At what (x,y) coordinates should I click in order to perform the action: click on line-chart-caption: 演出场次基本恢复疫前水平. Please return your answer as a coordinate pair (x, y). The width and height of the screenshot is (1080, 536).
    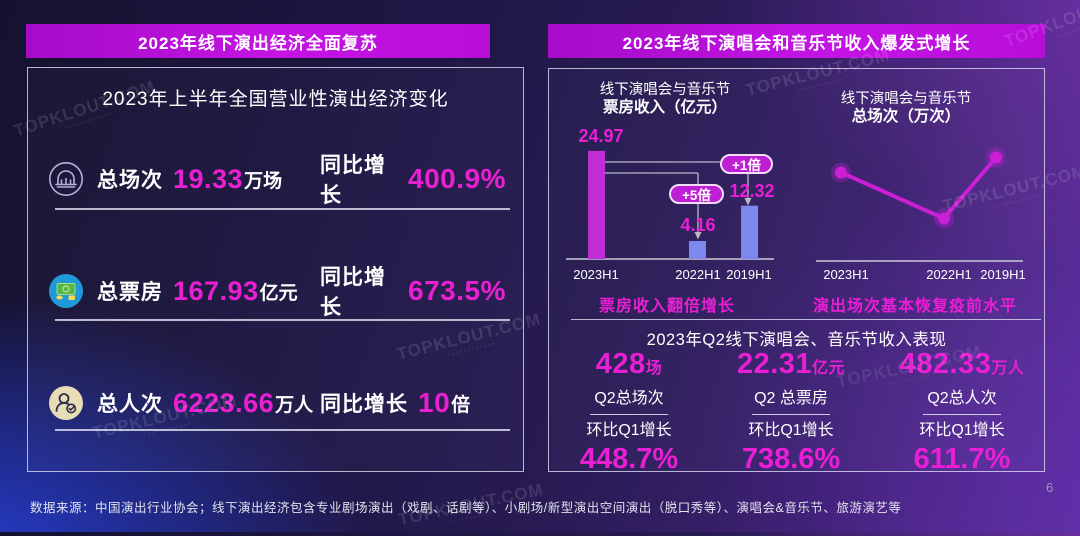
    Looking at the image, I should click on (914, 306).